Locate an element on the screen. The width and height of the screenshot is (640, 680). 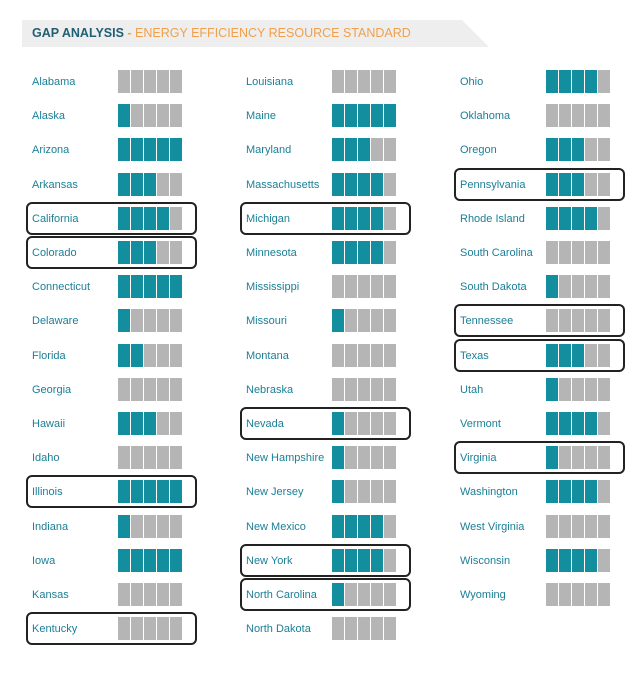
state-row: Kansas is located at coordinates (320, 596).